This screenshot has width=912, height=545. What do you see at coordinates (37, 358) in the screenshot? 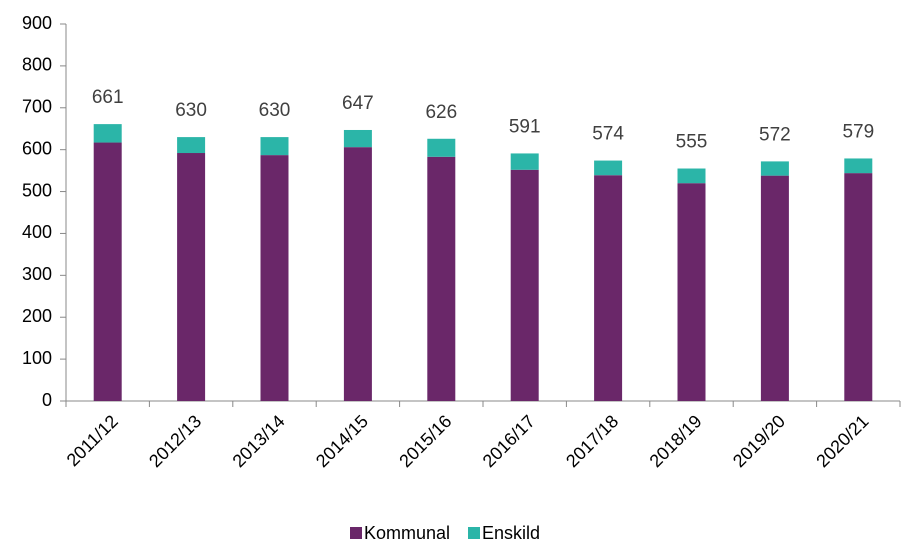
I see `y-tick-label: 100` at bounding box center [37, 358].